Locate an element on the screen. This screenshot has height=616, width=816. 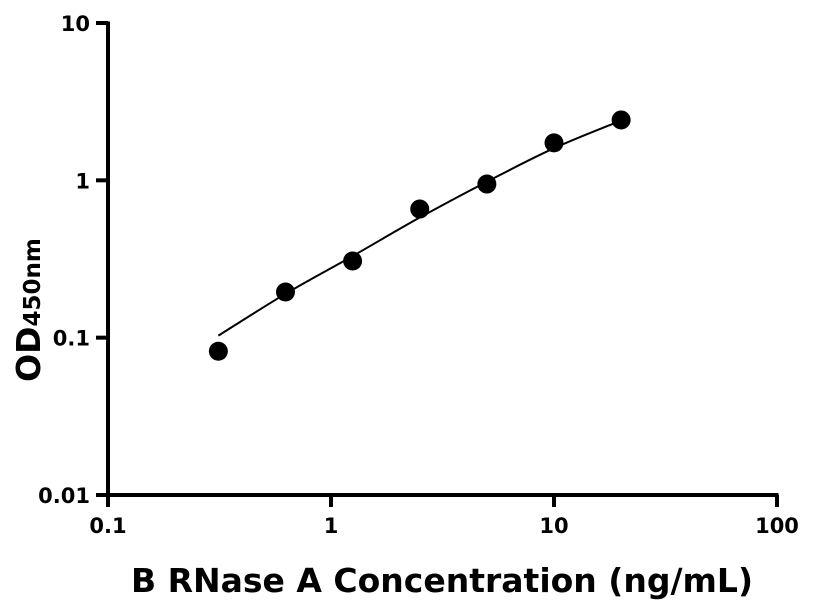
x-tick-label: 10 is located at coordinates (553, 526).